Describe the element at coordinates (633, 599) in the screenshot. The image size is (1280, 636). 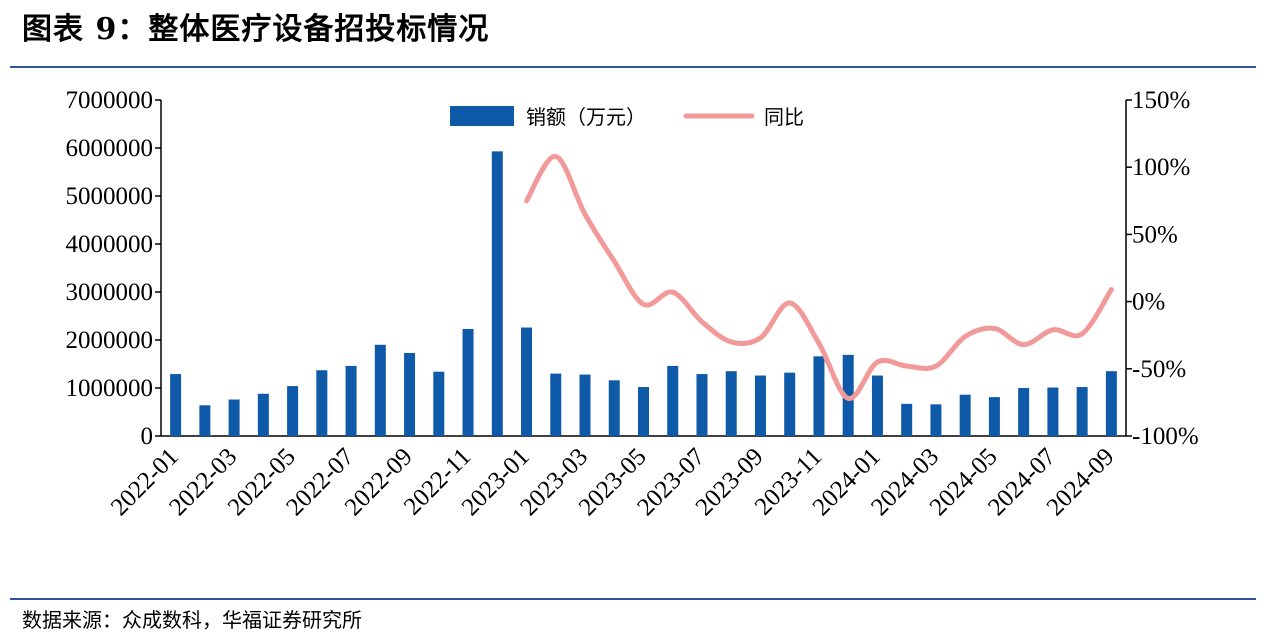
I see `bottom-rule` at that location.